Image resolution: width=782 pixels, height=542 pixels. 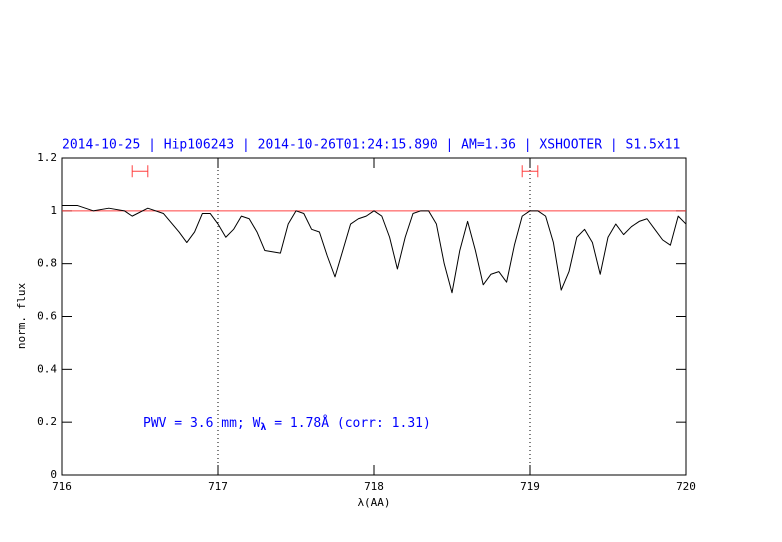 What do you see at coordinates (374, 249) in the screenshot?
I see `spectrum-line` at bounding box center [374, 249].